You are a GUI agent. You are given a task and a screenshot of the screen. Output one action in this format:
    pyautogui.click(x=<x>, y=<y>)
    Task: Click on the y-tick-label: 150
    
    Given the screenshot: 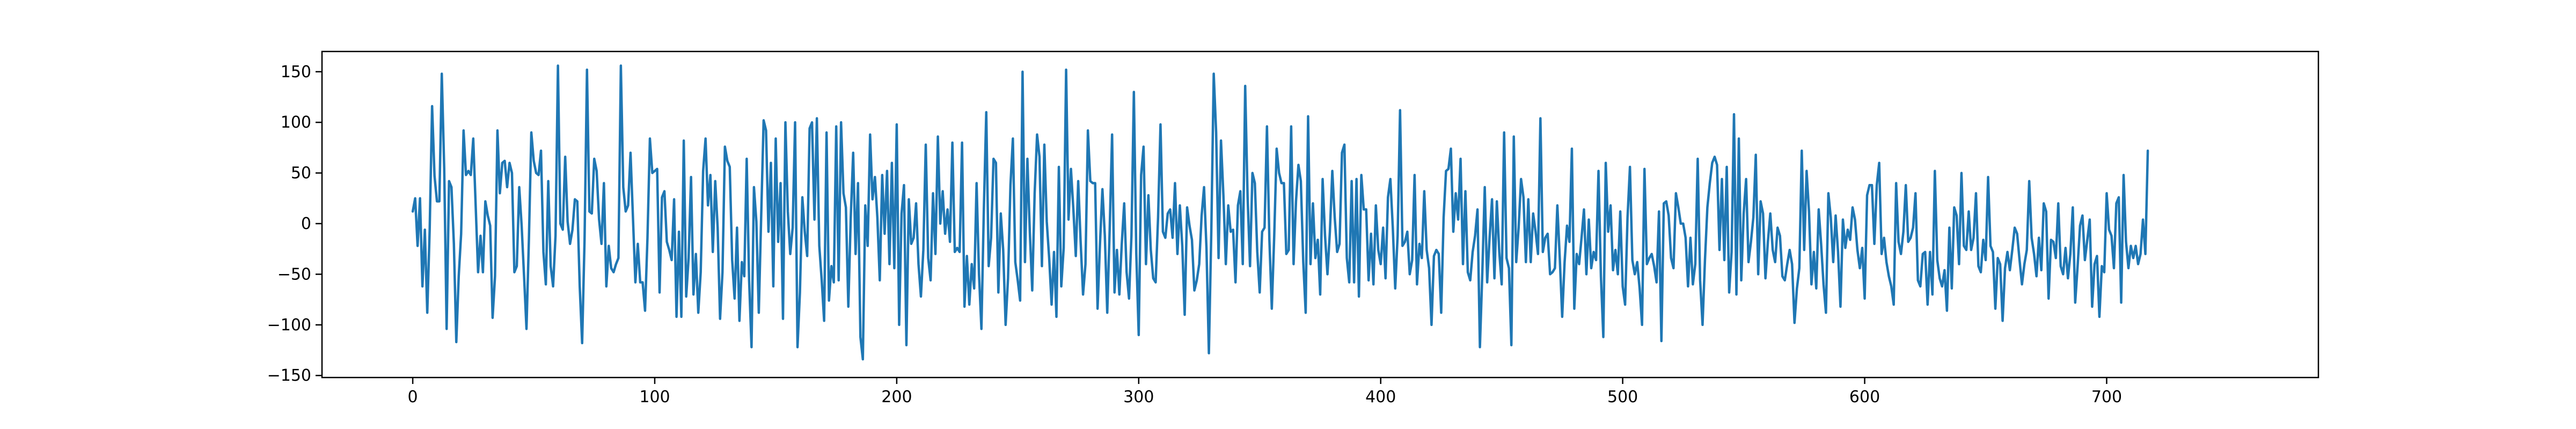 What is the action you would take?
    pyautogui.click(x=296, y=72)
    